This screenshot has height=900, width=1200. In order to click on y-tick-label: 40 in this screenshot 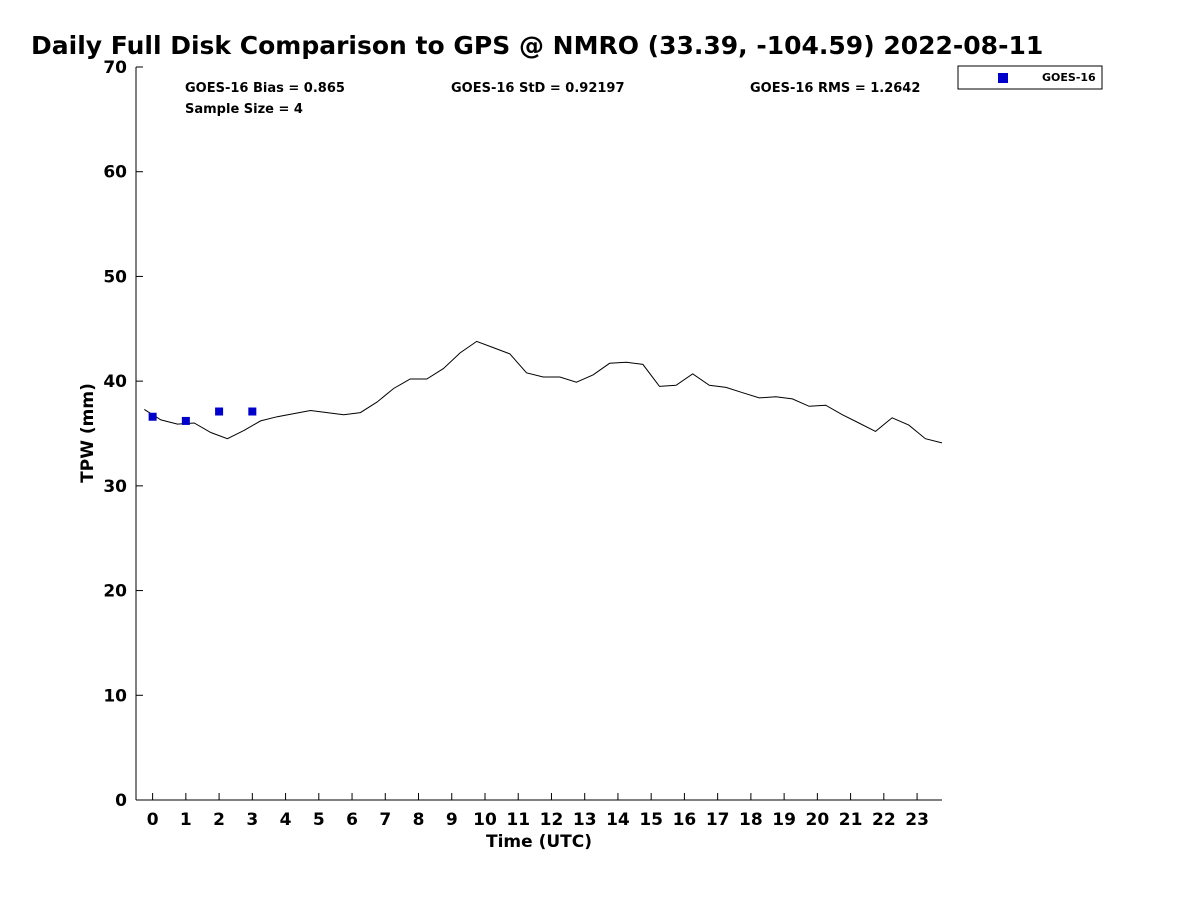, I will do `click(115, 382)`.